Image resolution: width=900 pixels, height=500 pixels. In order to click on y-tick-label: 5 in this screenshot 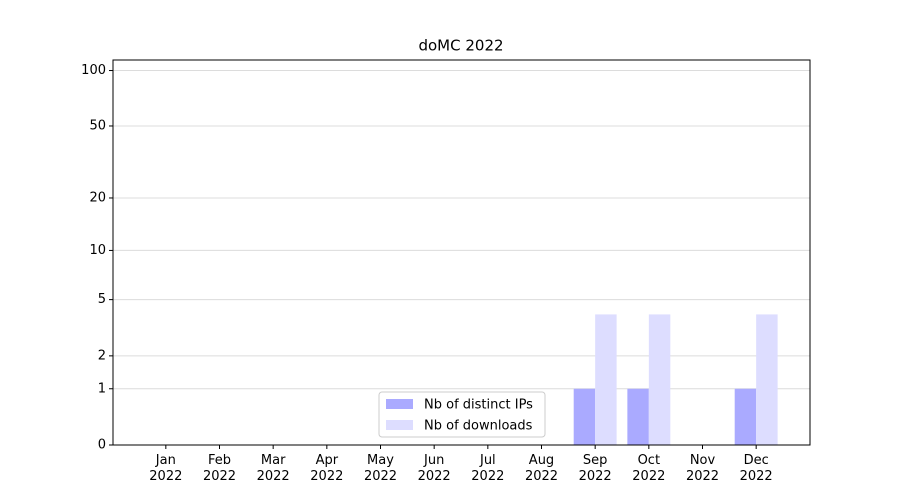, I will do `click(102, 299)`.